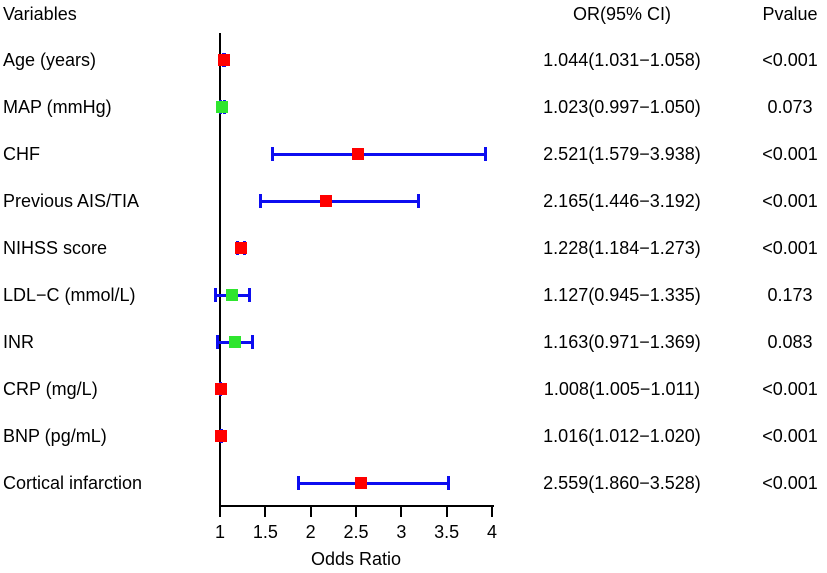  What do you see at coordinates (790, 14) in the screenshot?
I see `column-header-pvalue: Pvalue` at bounding box center [790, 14].